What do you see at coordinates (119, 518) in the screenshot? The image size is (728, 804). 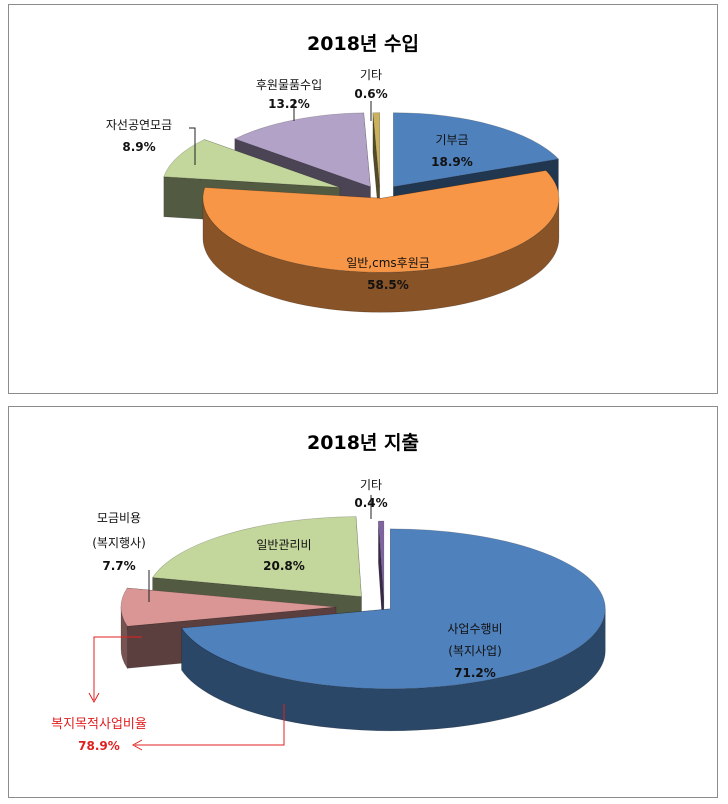 I see `slice-label-mogeum: 모금비용` at bounding box center [119, 518].